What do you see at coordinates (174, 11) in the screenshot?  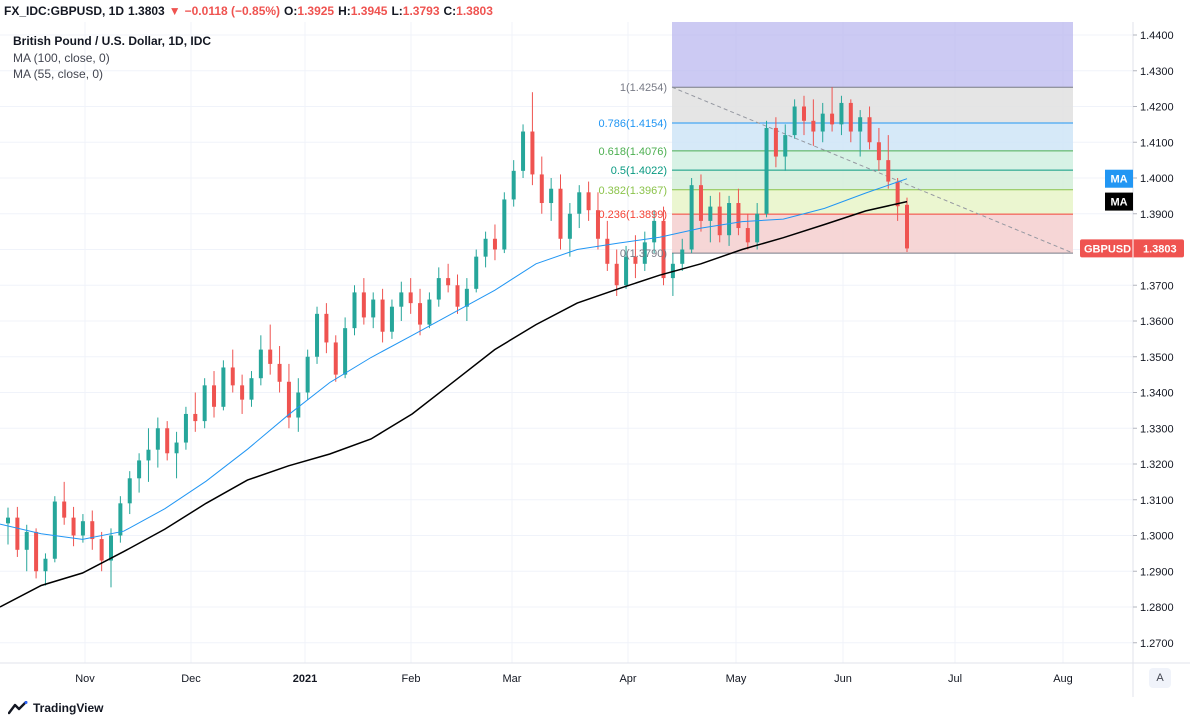 I see `down-arrow-icon: ▼` at bounding box center [174, 11].